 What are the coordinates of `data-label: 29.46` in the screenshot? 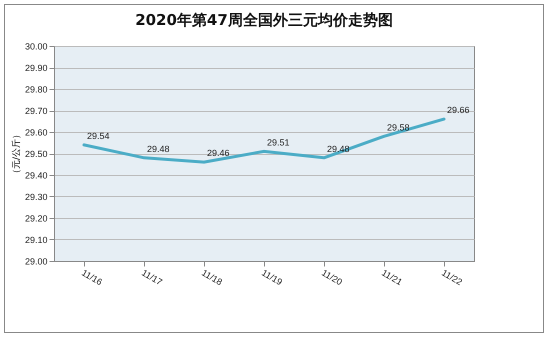 It's located at (218, 153).